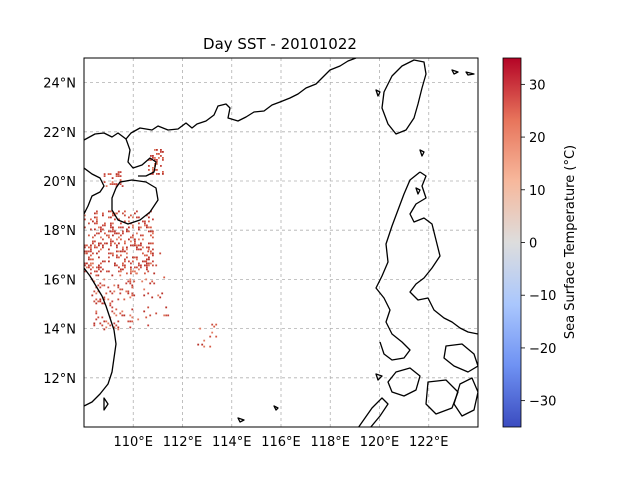 Image resolution: width=640 pixels, height=480 pixels. I want to click on coastline-islet-e, so click(276, 408).